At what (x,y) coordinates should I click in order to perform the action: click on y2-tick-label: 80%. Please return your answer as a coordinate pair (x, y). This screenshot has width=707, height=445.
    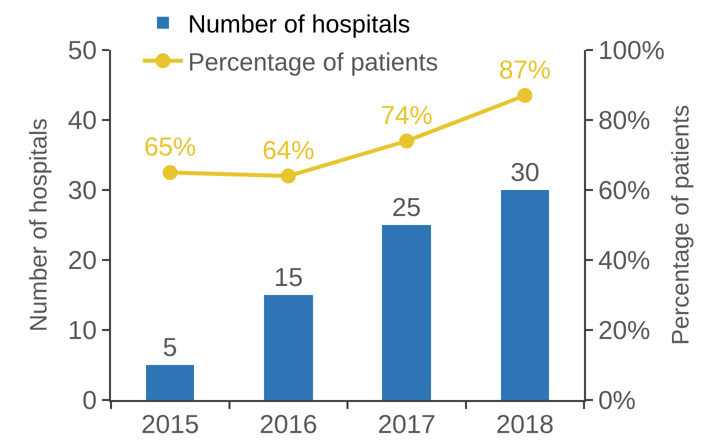
    Looking at the image, I should click on (624, 120).